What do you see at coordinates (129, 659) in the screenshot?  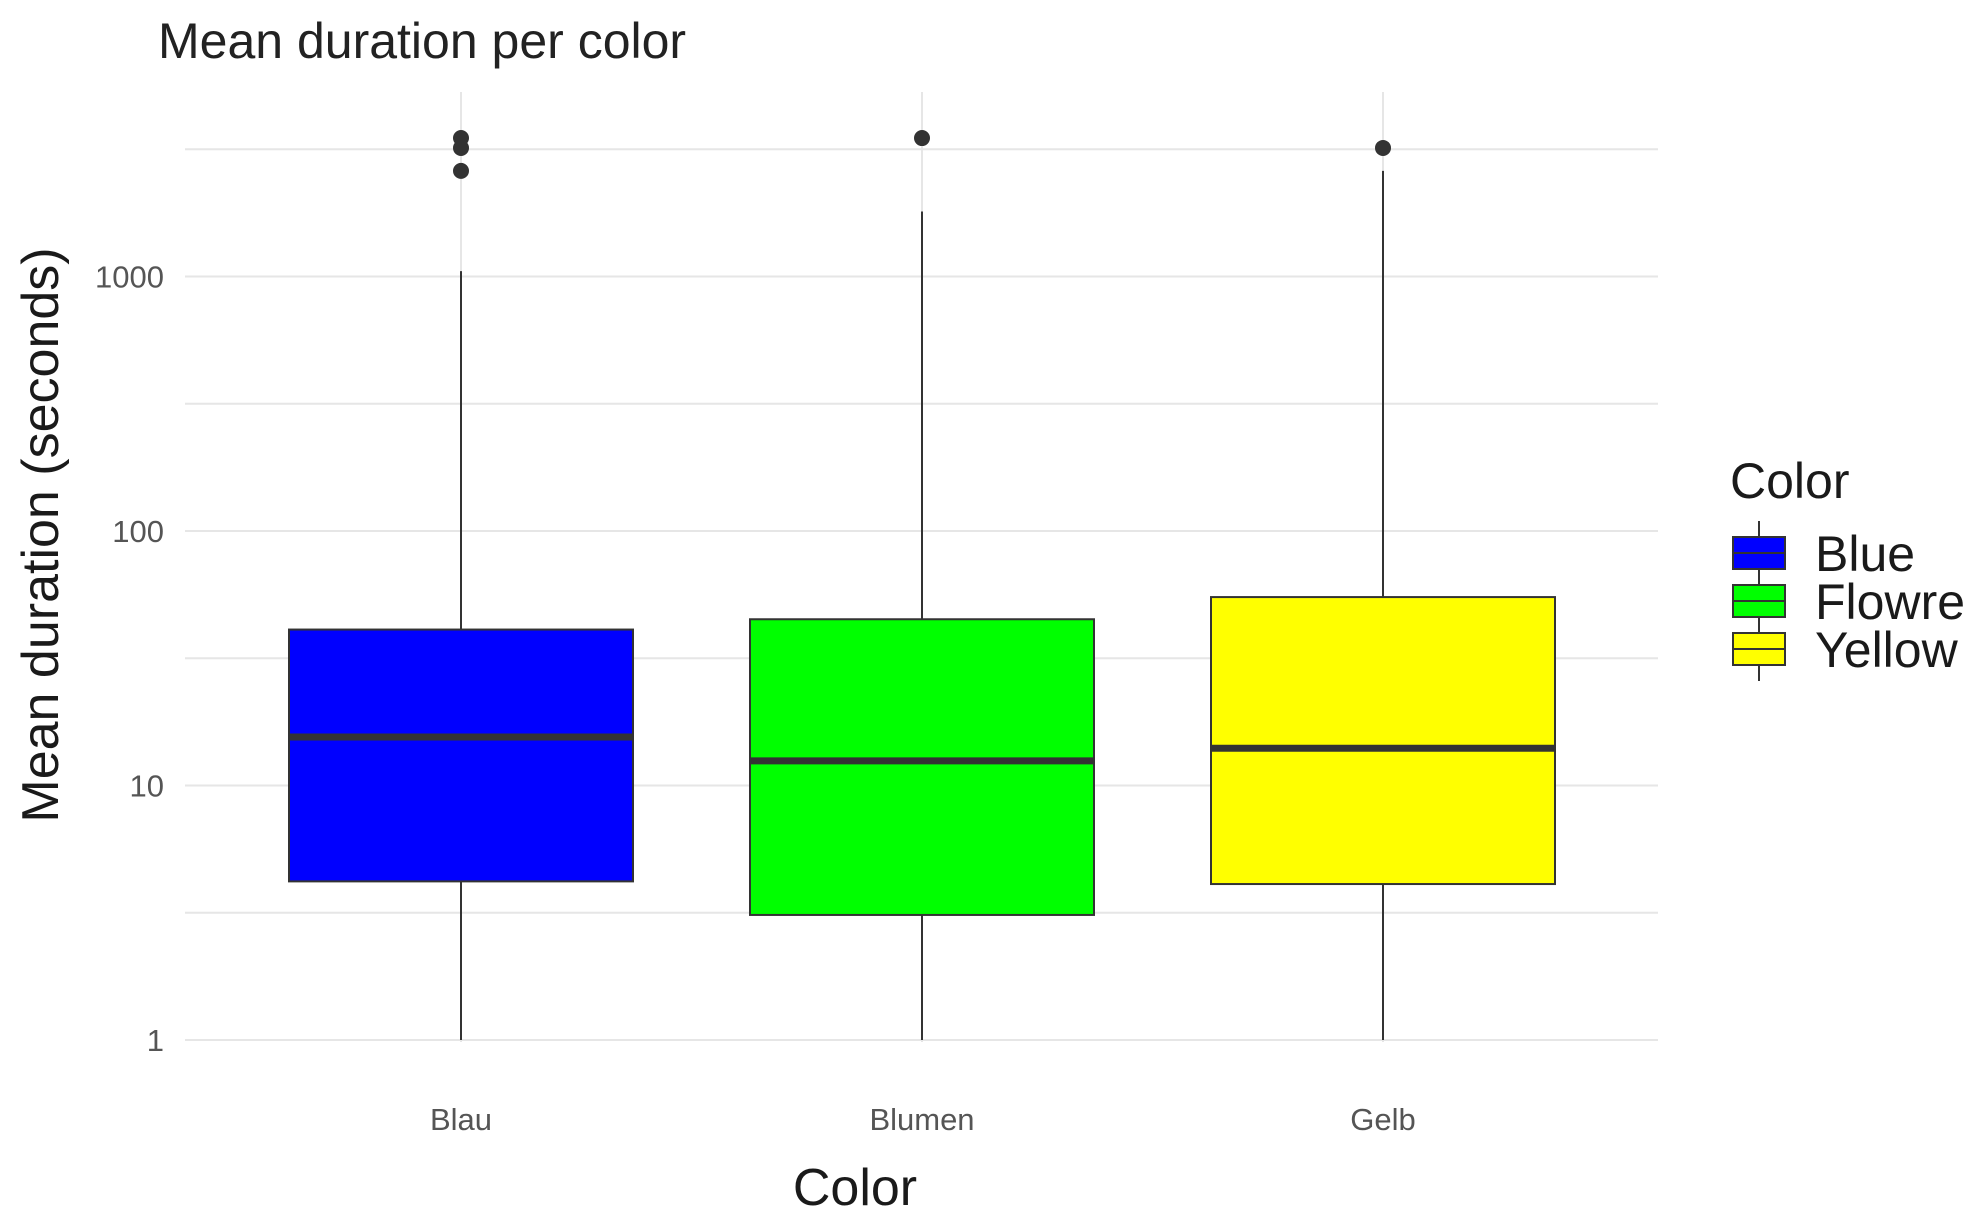 I see `y-axis-ticks: 1 10 100 1000` at bounding box center [129, 659].